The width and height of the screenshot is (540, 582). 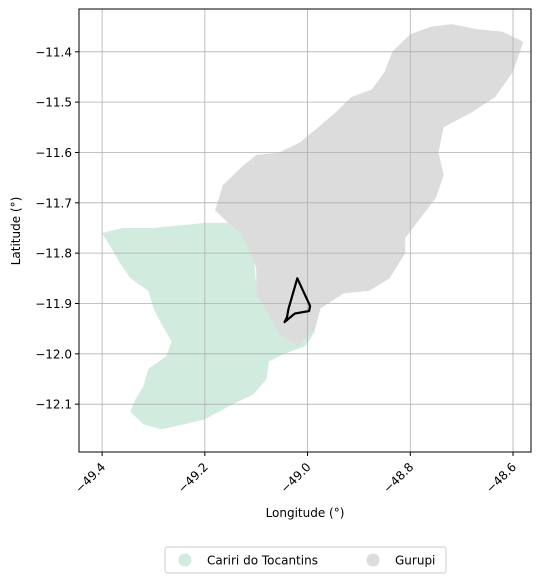 What do you see at coordinates (53, 103) in the screenshot?
I see `y-tick-label: −11.5` at bounding box center [53, 103].